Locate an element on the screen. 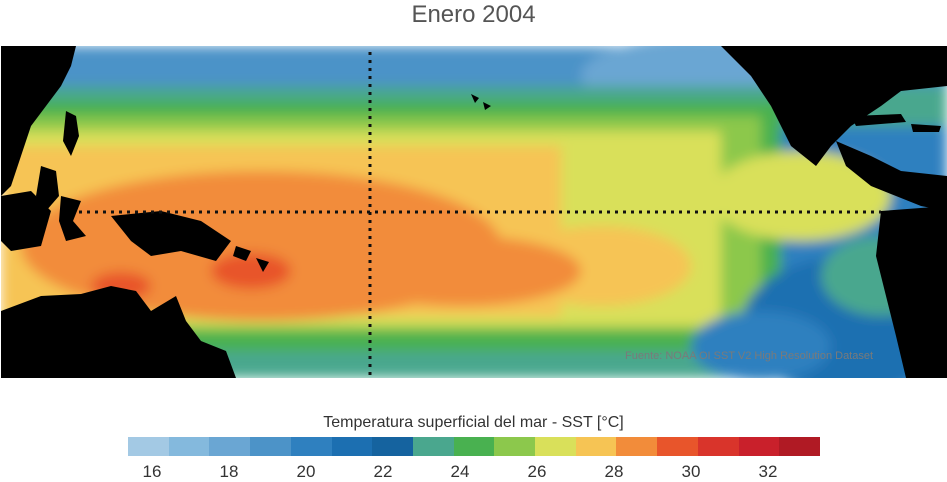 This screenshot has width=947, height=482. colorbar-tick-label: 24 is located at coordinates (460, 471).